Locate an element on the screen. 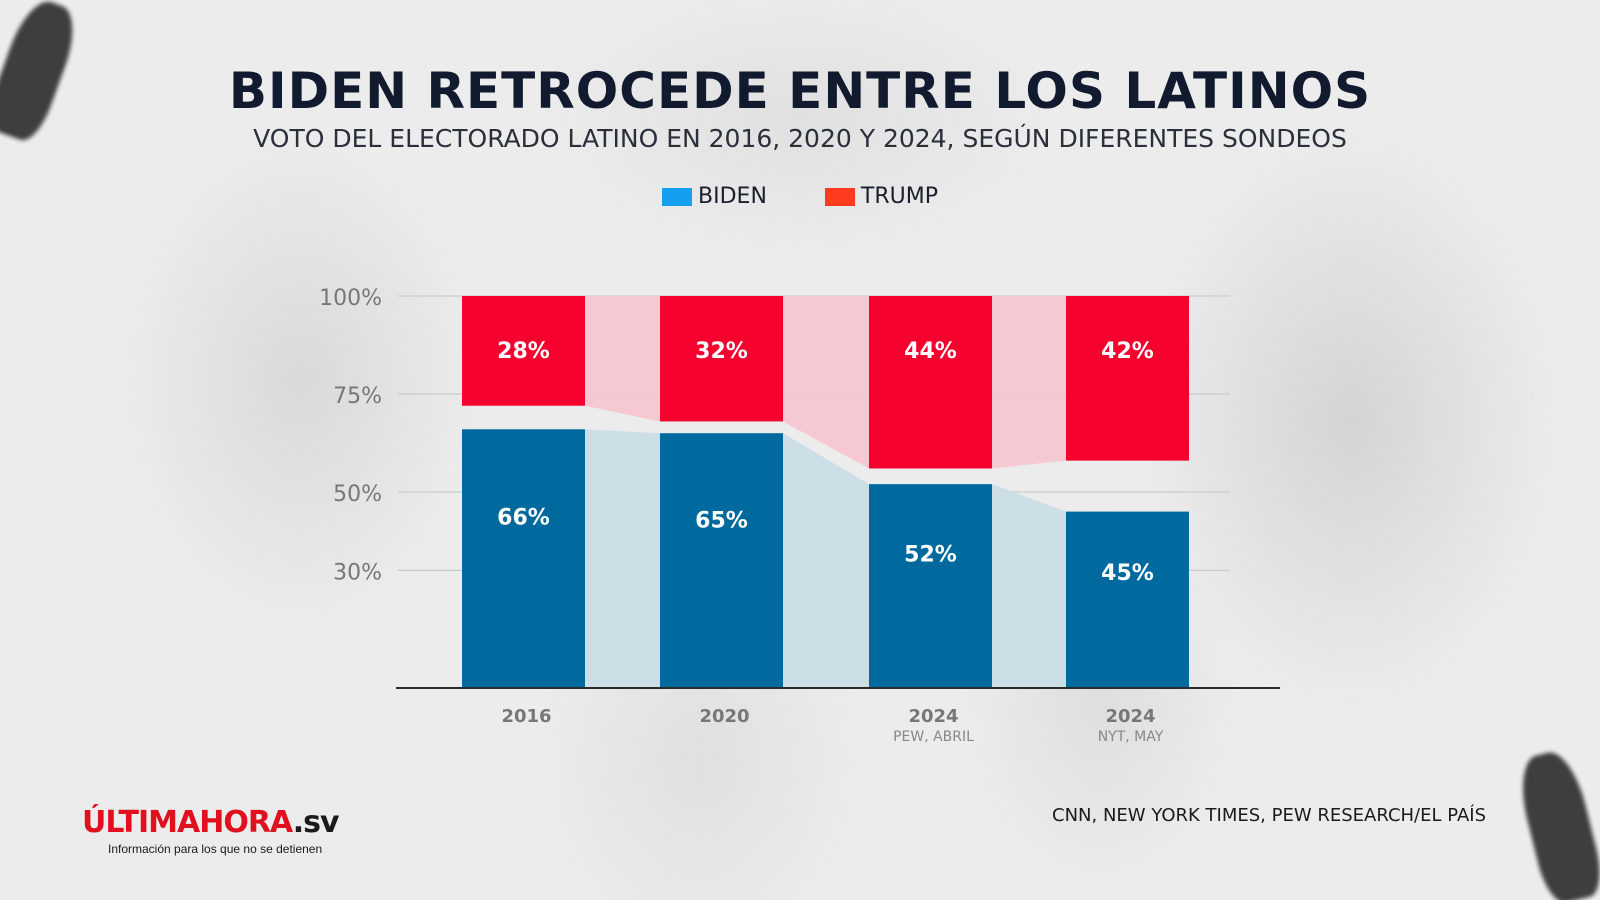  y-tick-label-30: 30% is located at coordinates (357, 572).